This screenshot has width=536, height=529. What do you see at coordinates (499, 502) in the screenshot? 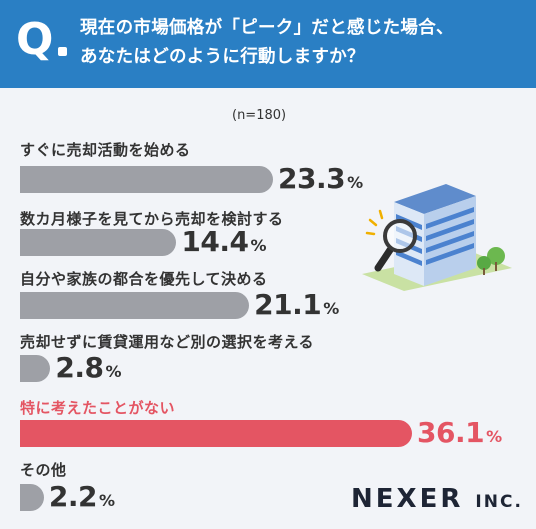
I see `logo-suffix: INC.` at bounding box center [499, 502].